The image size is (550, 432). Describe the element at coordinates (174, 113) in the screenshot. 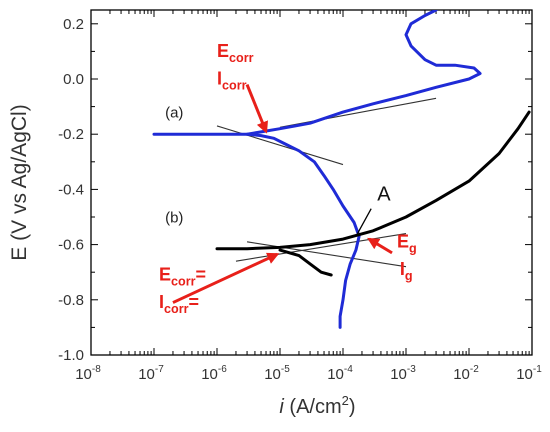

I see `series-label: (a)` at that location.